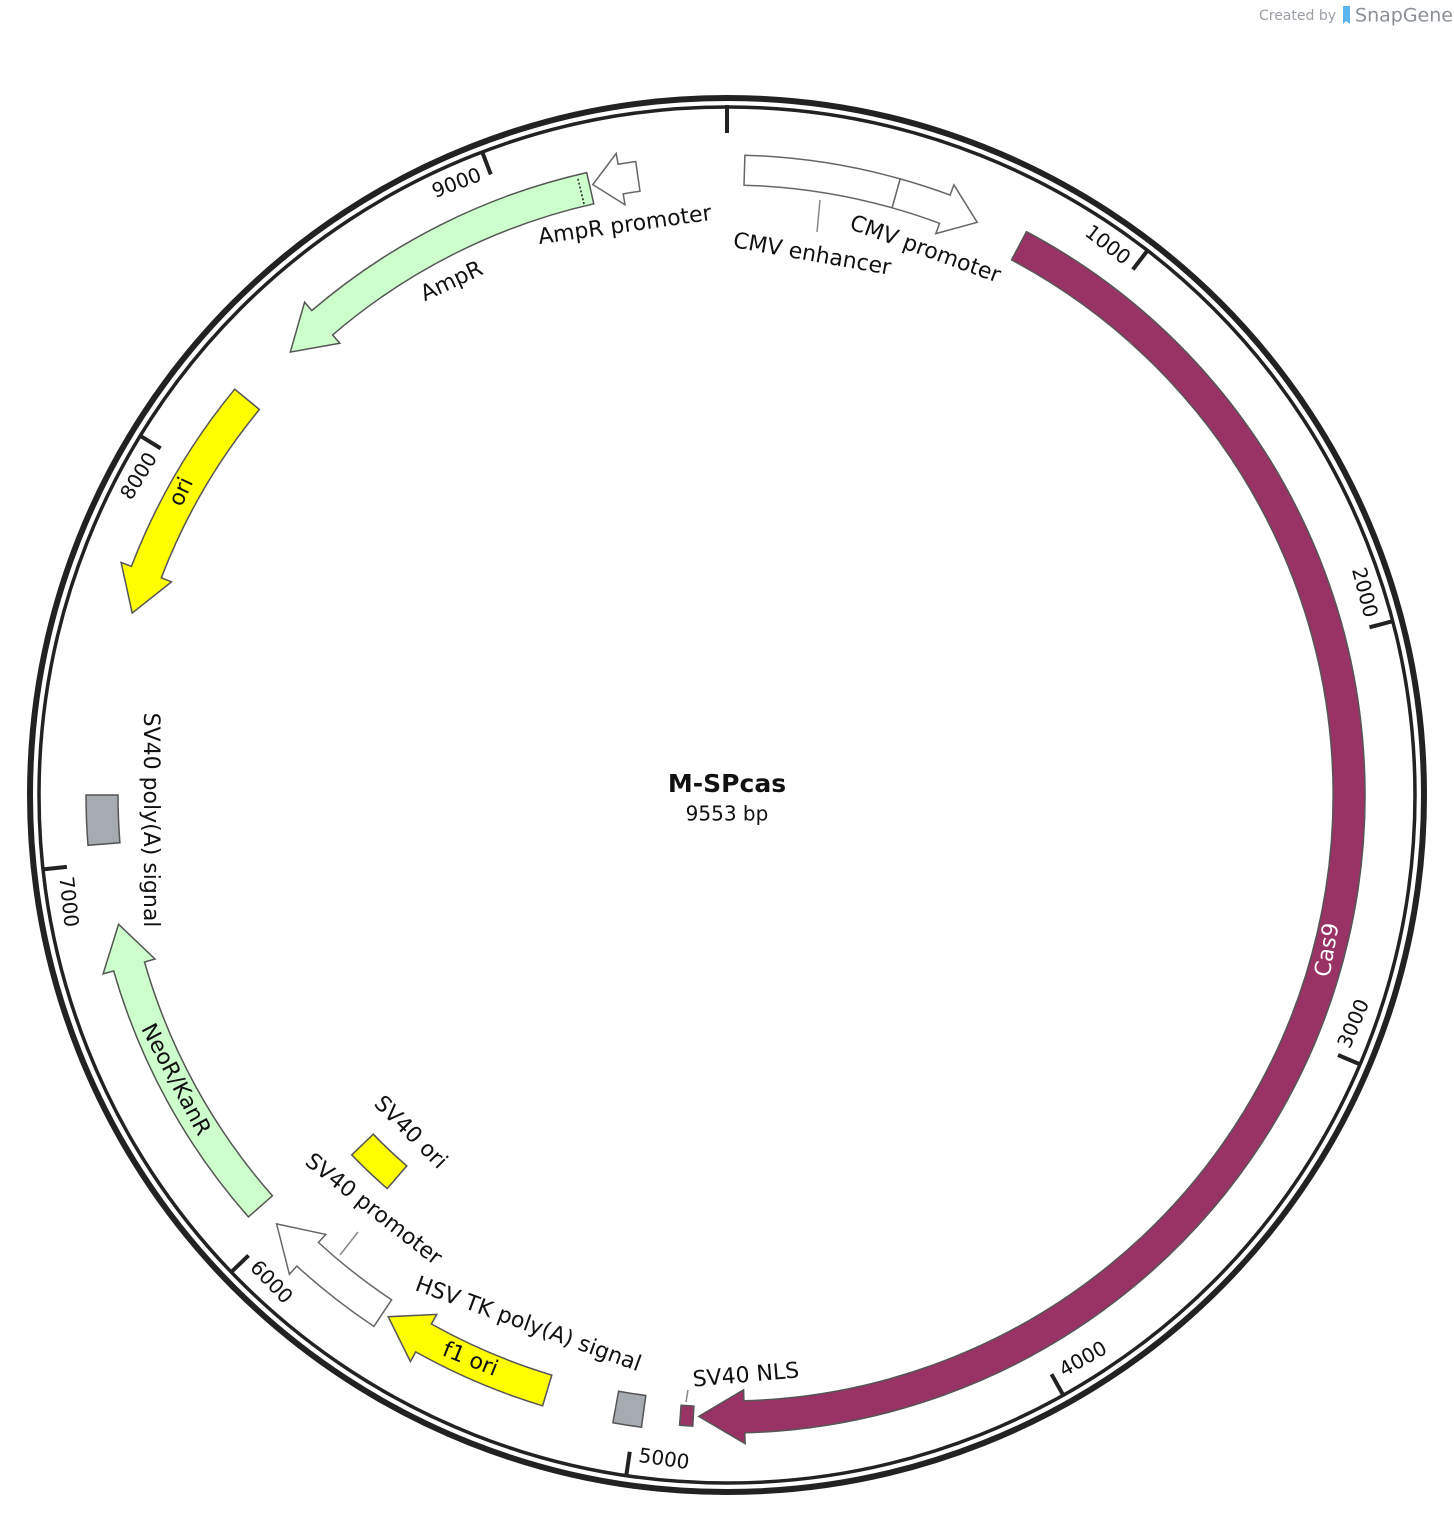 This screenshot has height=1522, width=1454. What do you see at coordinates (727, 814) in the screenshot?
I see `plasmid-size: 9553 bp` at bounding box center [727, 814].